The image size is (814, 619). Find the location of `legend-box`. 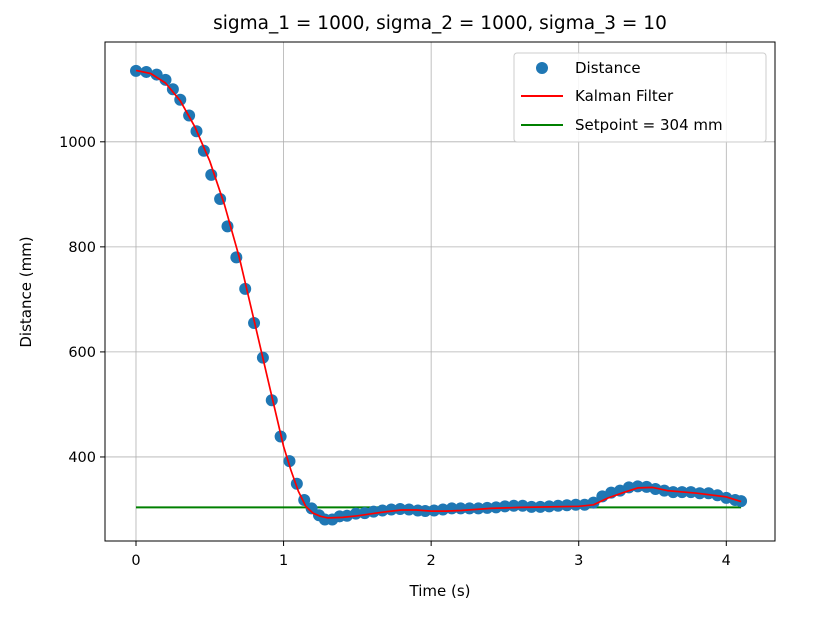

legend-box is located at coordinates (640, 97).